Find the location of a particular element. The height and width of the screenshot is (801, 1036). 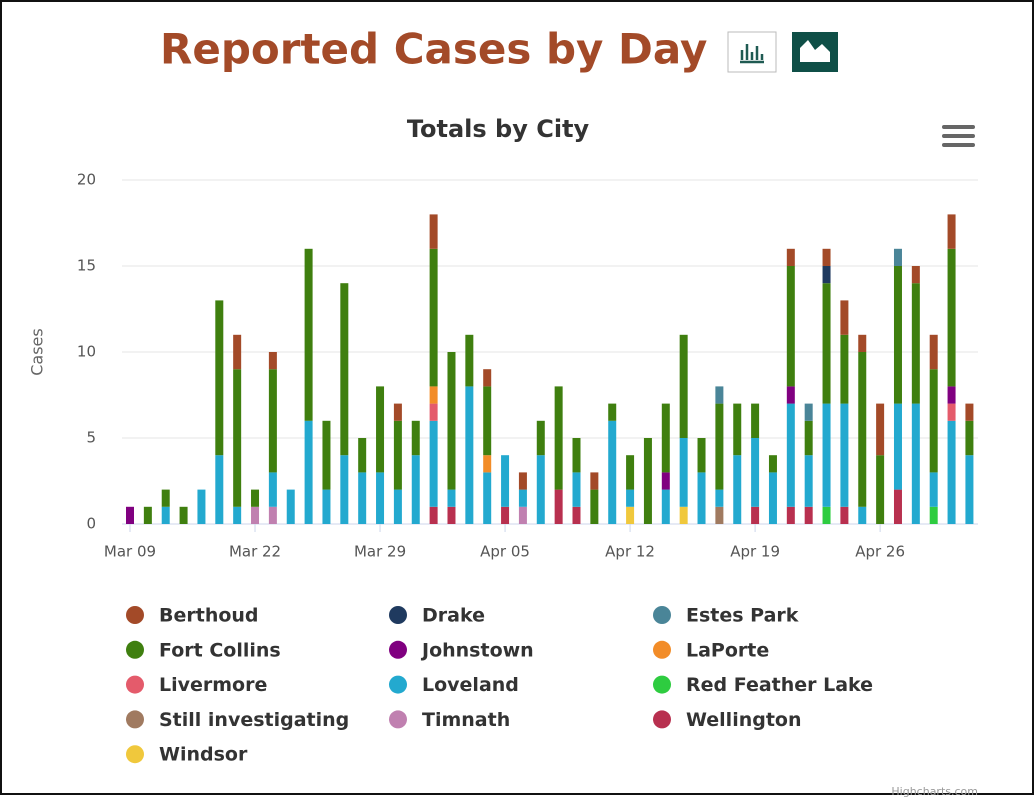

bar-icon is located at coordinates (752, 54).